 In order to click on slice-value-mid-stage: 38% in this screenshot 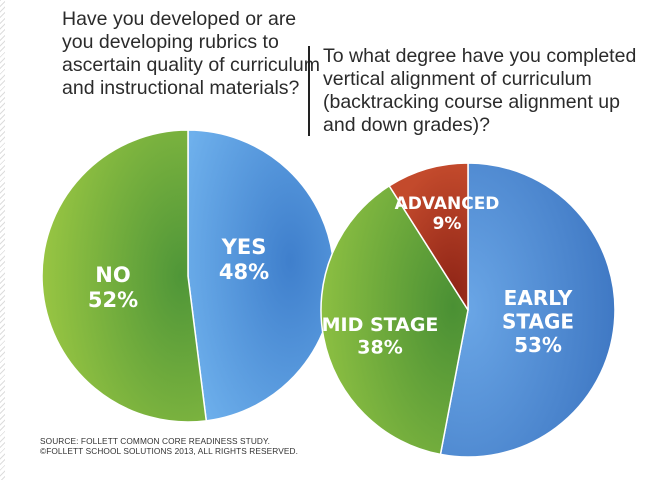, I will do `click(379, 347)`.